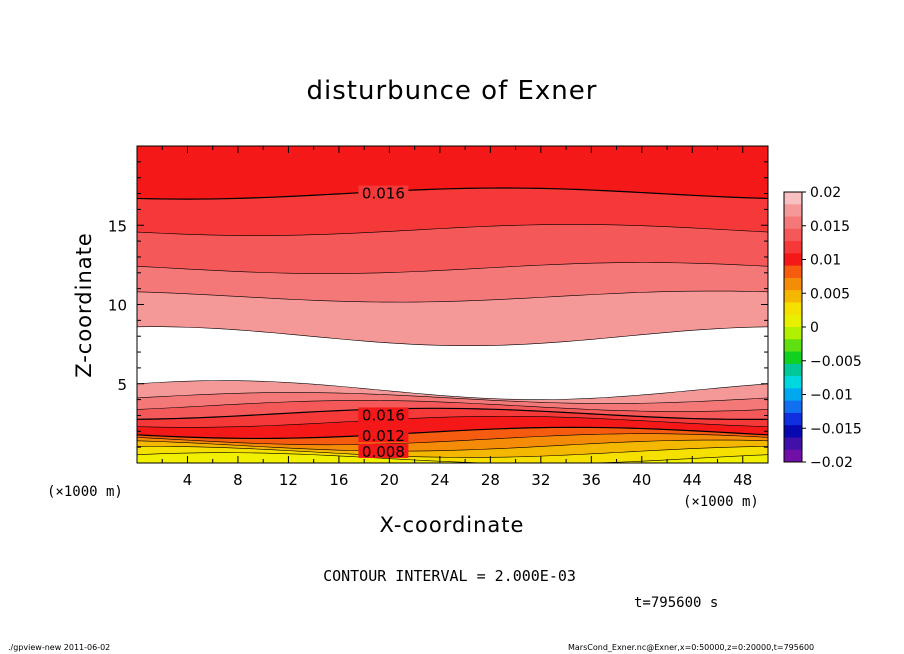 The image size is (904, 654). I want to click on y-tick-label: 5, so click(122, 385).